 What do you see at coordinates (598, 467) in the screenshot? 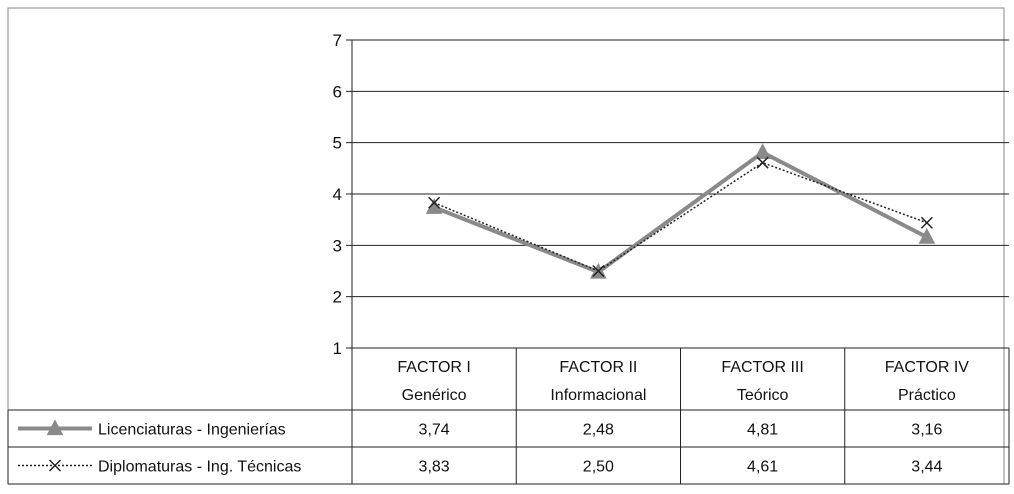
I see `data-table-cell: 2,50` at bounding box center [598, 467].